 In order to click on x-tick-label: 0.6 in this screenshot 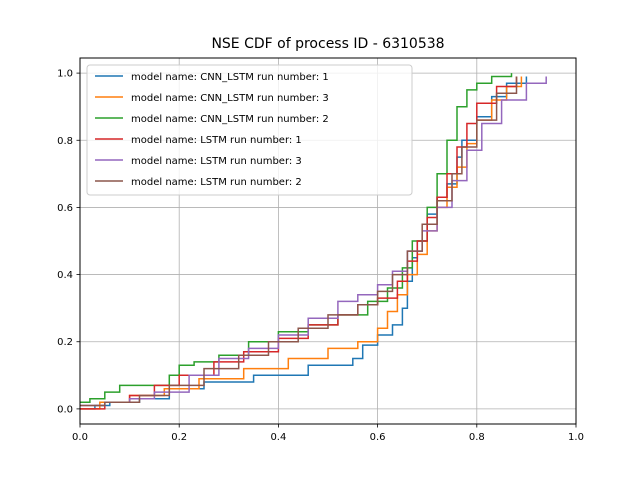, I will do `click(378, 437)`.